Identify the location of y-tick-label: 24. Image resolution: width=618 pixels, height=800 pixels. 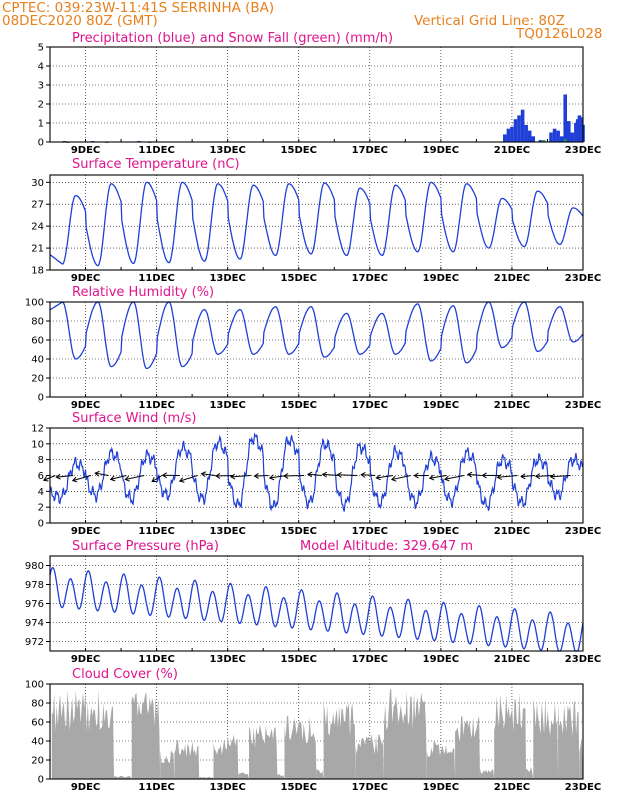
(37, 227).